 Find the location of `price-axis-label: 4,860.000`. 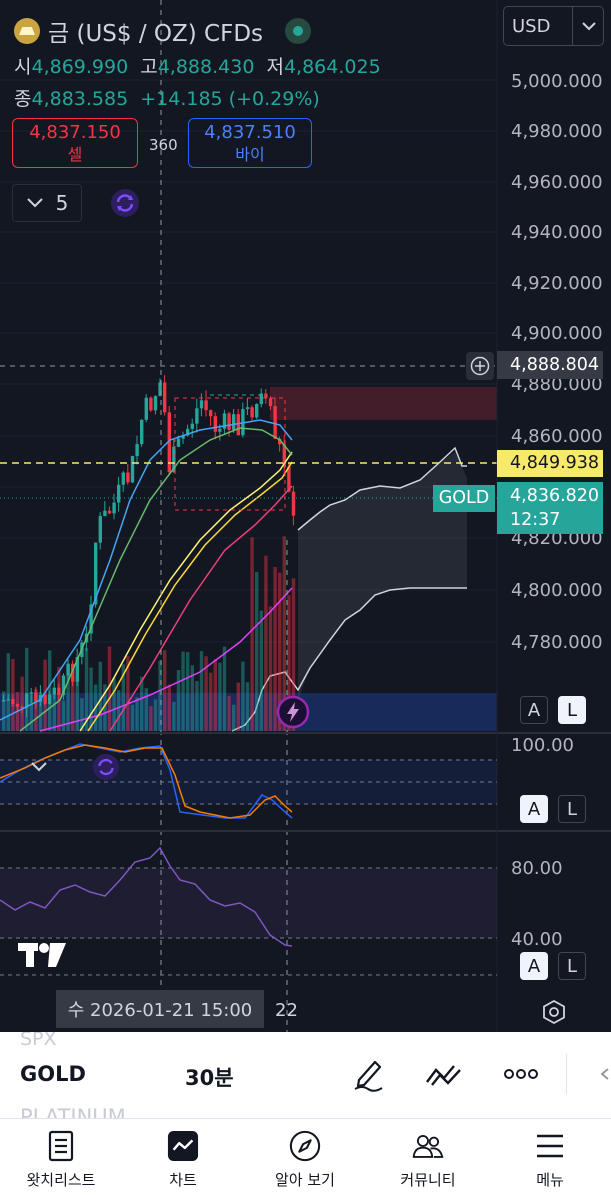

price-axis-label: 4,860.000 is located at coordinates (557, 436).